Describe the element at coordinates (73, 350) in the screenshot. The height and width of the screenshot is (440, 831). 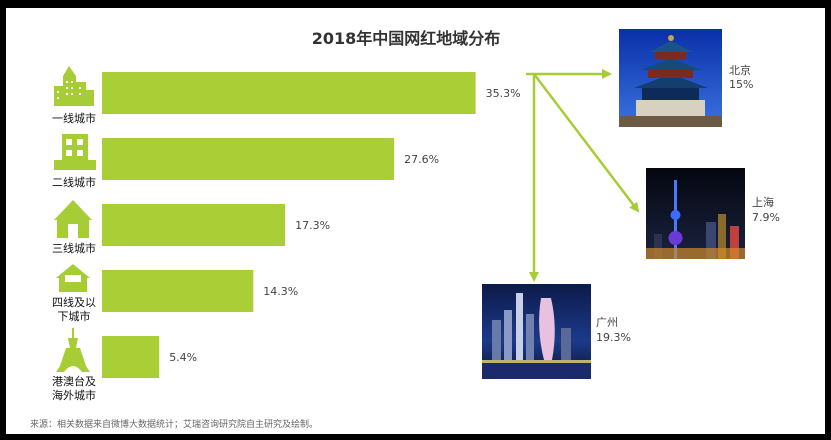
I see `tower-icon` at that location.